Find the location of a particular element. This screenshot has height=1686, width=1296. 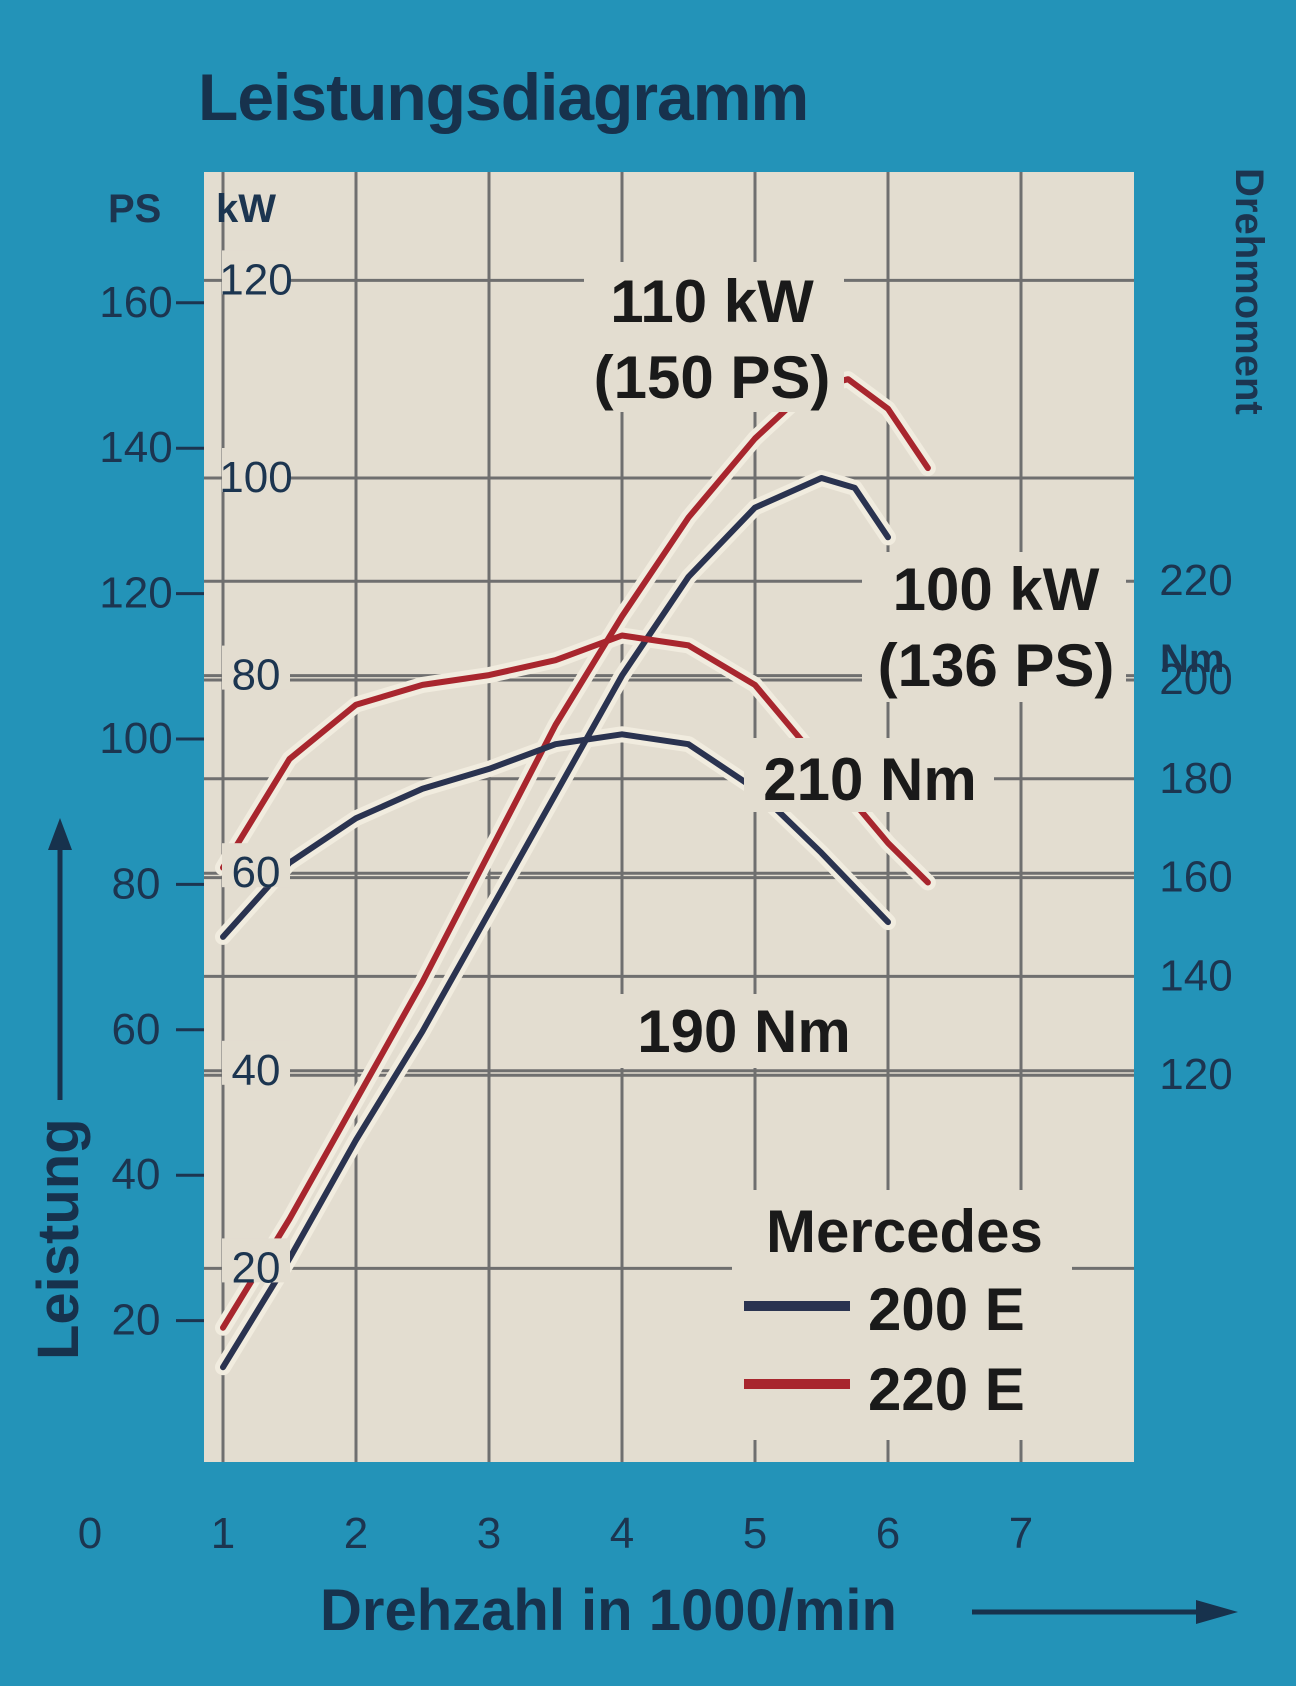

ps-unit-label: PS is located at coordinates (134, 209).